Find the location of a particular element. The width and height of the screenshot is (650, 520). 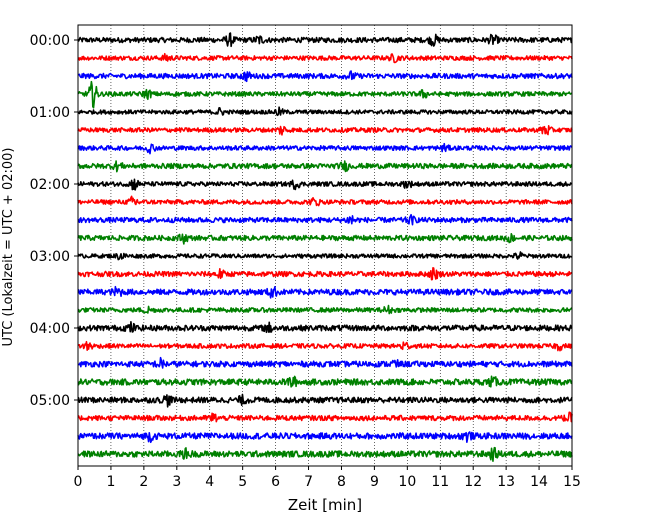

y-tick-label-0100: 01:00 is located at coordinates (50, 113).